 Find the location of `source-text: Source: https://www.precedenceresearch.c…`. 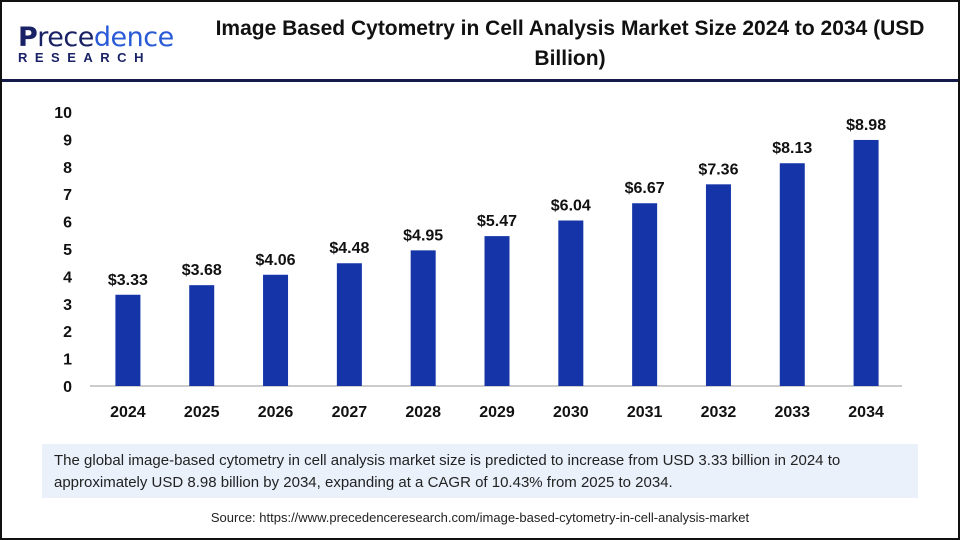

source-text: Source: https://www.precedenceresearch.c… is located at coordinates (480, 517).